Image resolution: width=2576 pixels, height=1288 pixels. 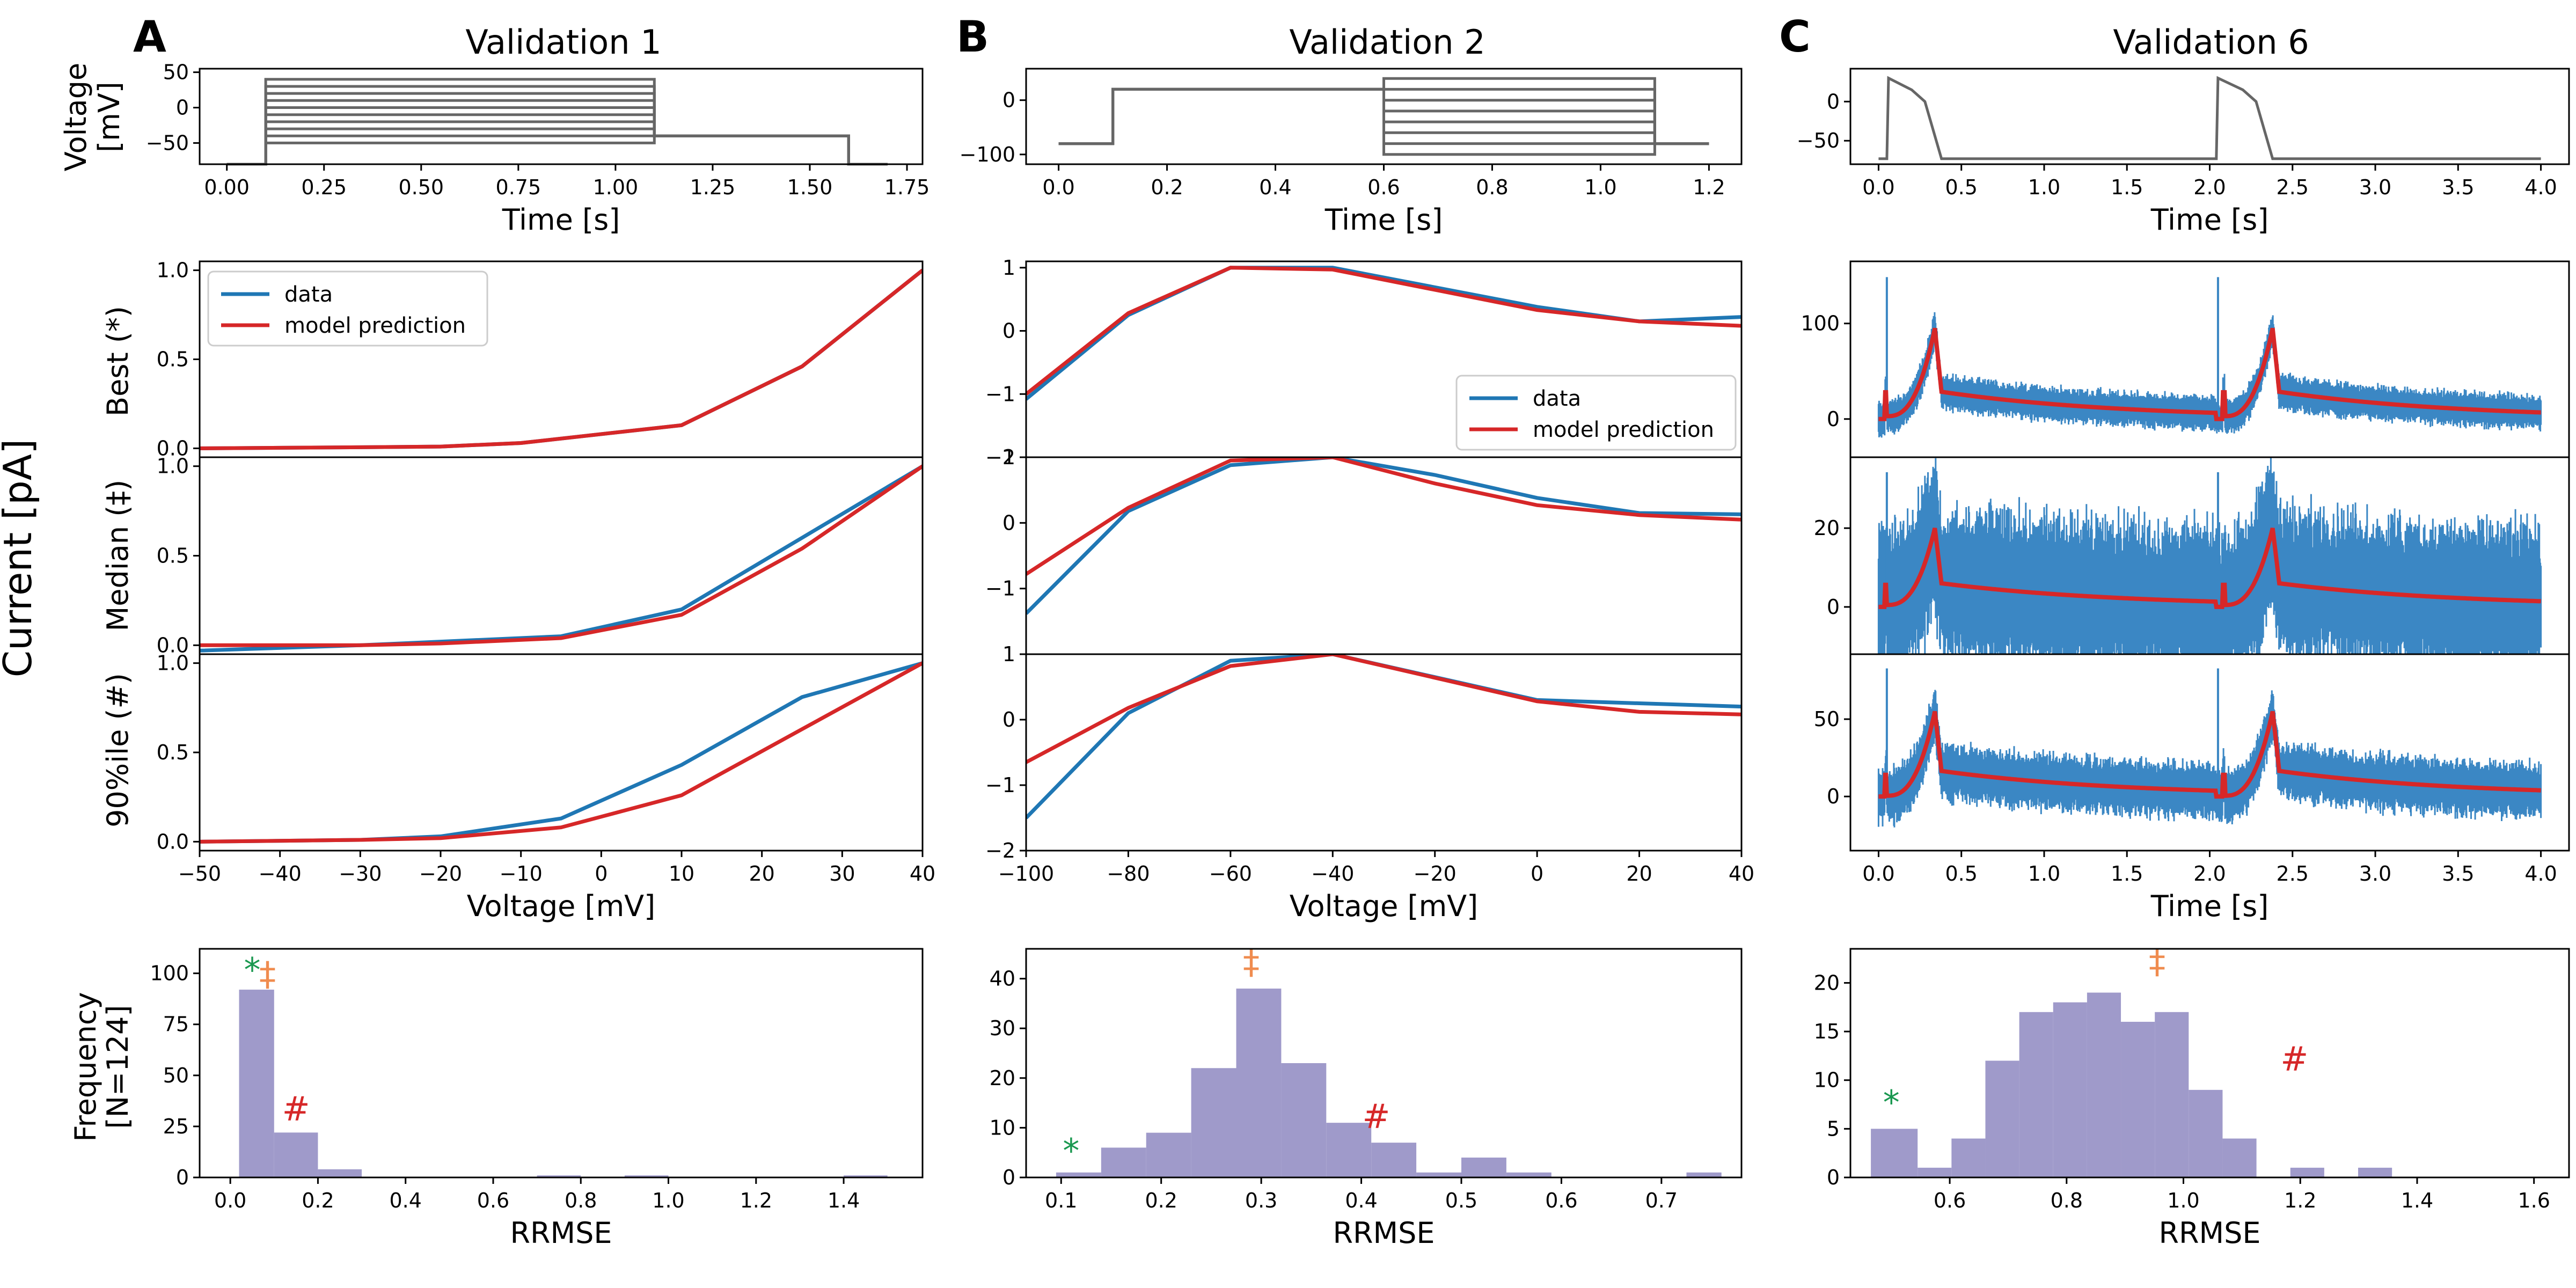 What do you see at coordinates (173, 556) in the screenshot?
I see `A-median-ytick-label-1: 0.5` at bounding box center [173, 556].